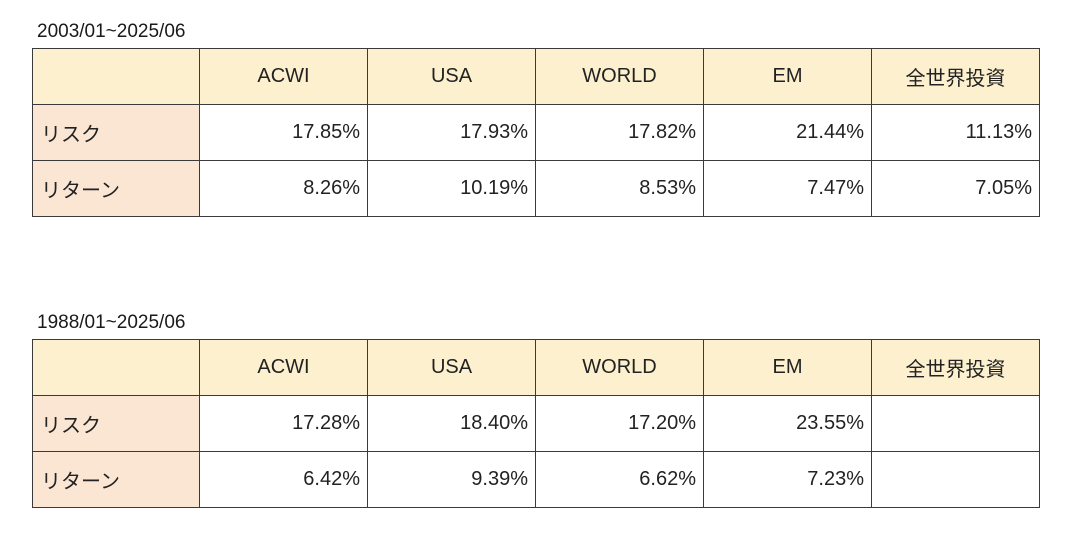 This screenshot has width=1065, height=541. I want to click on period-label-2: 1988/01~2025/06, so click(111, 323).